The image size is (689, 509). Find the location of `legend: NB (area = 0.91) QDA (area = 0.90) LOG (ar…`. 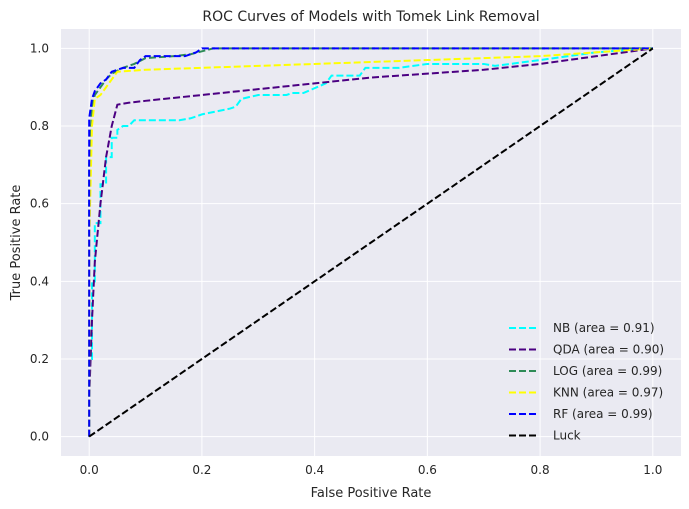

legend: NB (area = 0.91) QDA (area = 0.90) LOG (ar… is located at coordinates (586, 382).